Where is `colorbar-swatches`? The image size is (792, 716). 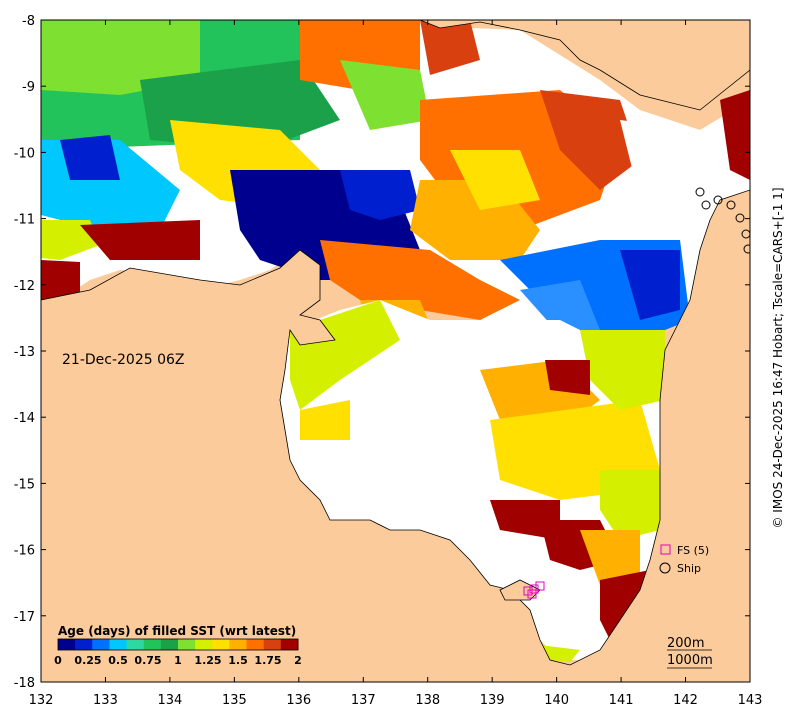
colorbar-swatches is located at coordinates (178, 644).